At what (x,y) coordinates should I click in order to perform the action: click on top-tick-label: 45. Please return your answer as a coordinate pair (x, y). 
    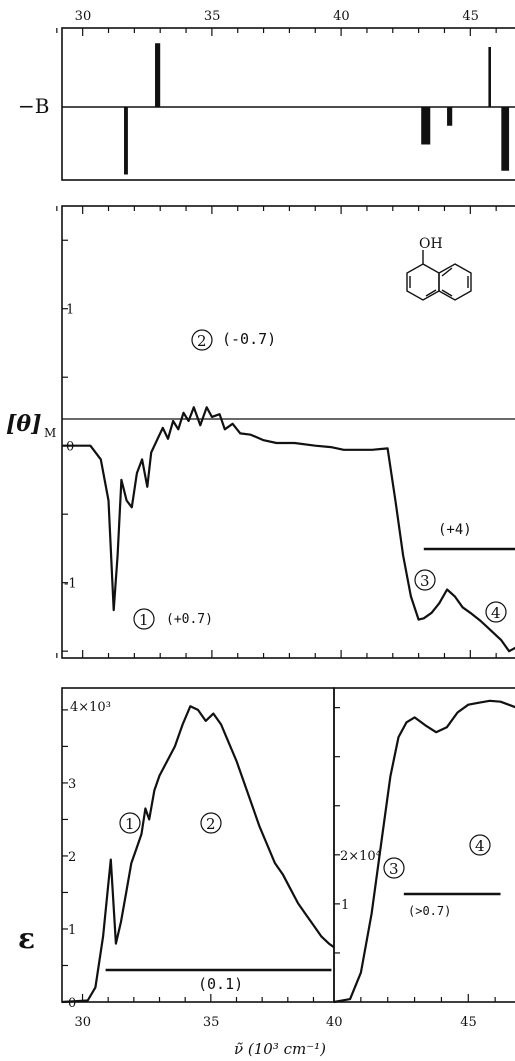
    Looking at the image, I should click on (470, 16).